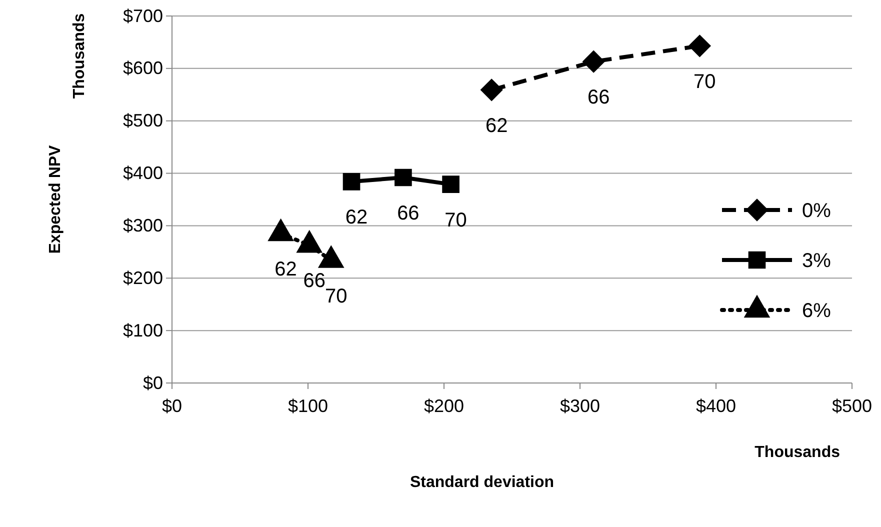 This screenshot has height=527, width=881. Describe the element at coordinates (152, 382) in the screenshot. I see `y-tick-label: $0` at that location.